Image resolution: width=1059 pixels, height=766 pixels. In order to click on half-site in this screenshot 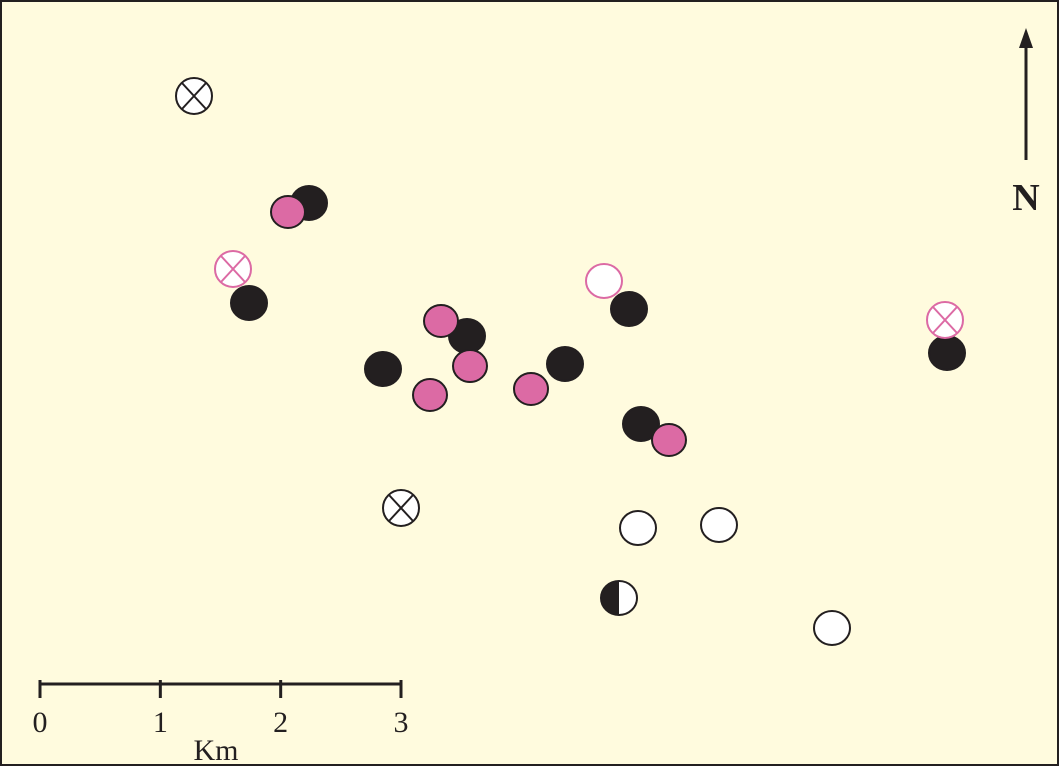, I will do `click(619, 598)`.